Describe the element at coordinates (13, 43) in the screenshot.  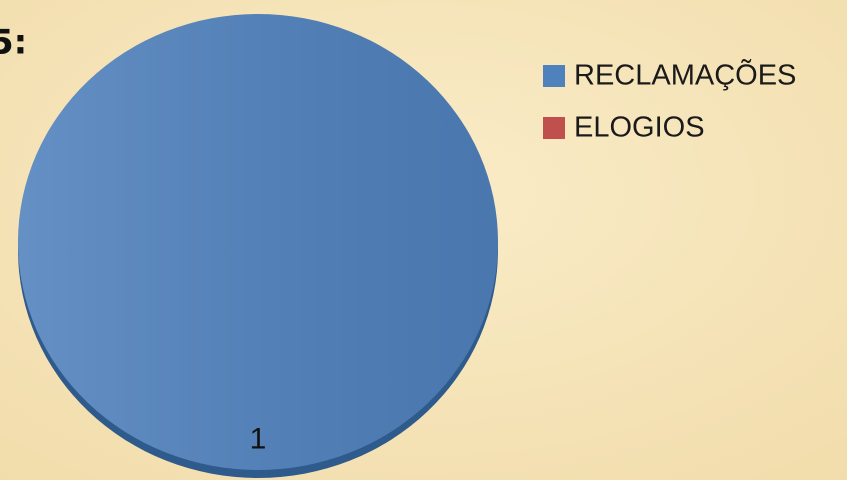
I see `chart-title: 5:` at that location.